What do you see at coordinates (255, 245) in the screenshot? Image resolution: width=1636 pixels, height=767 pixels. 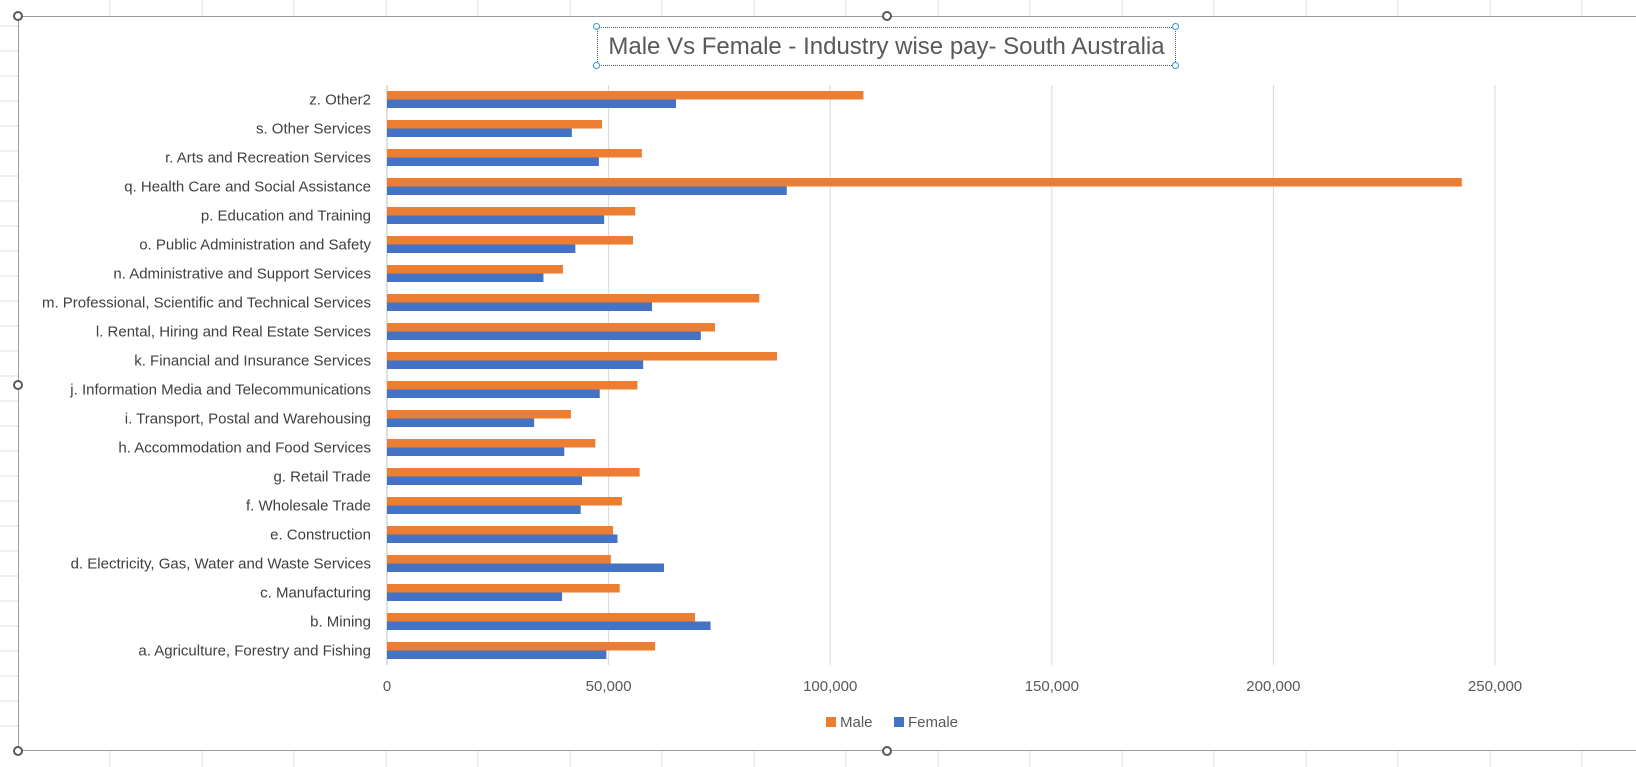 I see `category-label: o. Public Administration and Safety` at bounding box center [255, 245].